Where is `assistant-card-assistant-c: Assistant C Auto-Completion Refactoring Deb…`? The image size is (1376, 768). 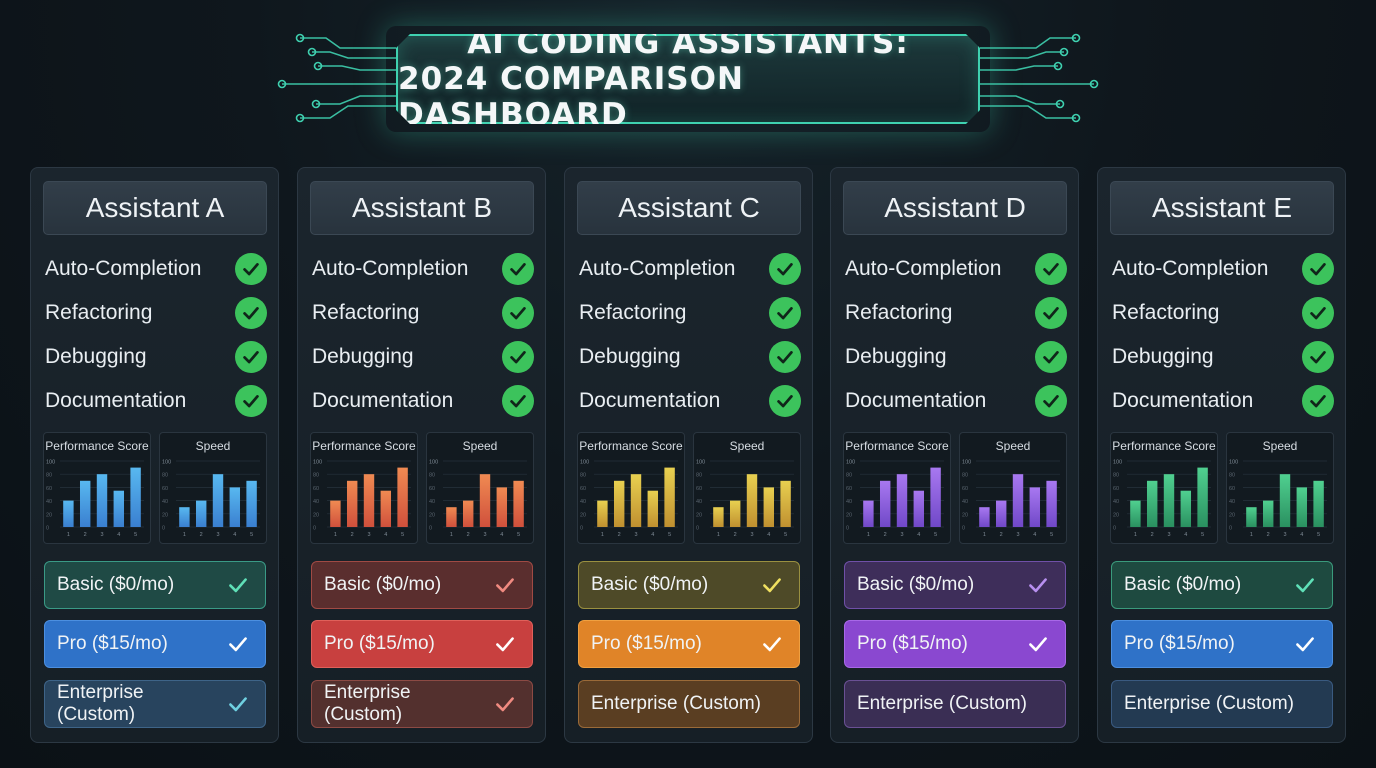 assistant-card-assistant-c: Assistant C Auto-Completion Refactoring Deb… is located at coordinates (688, 455).